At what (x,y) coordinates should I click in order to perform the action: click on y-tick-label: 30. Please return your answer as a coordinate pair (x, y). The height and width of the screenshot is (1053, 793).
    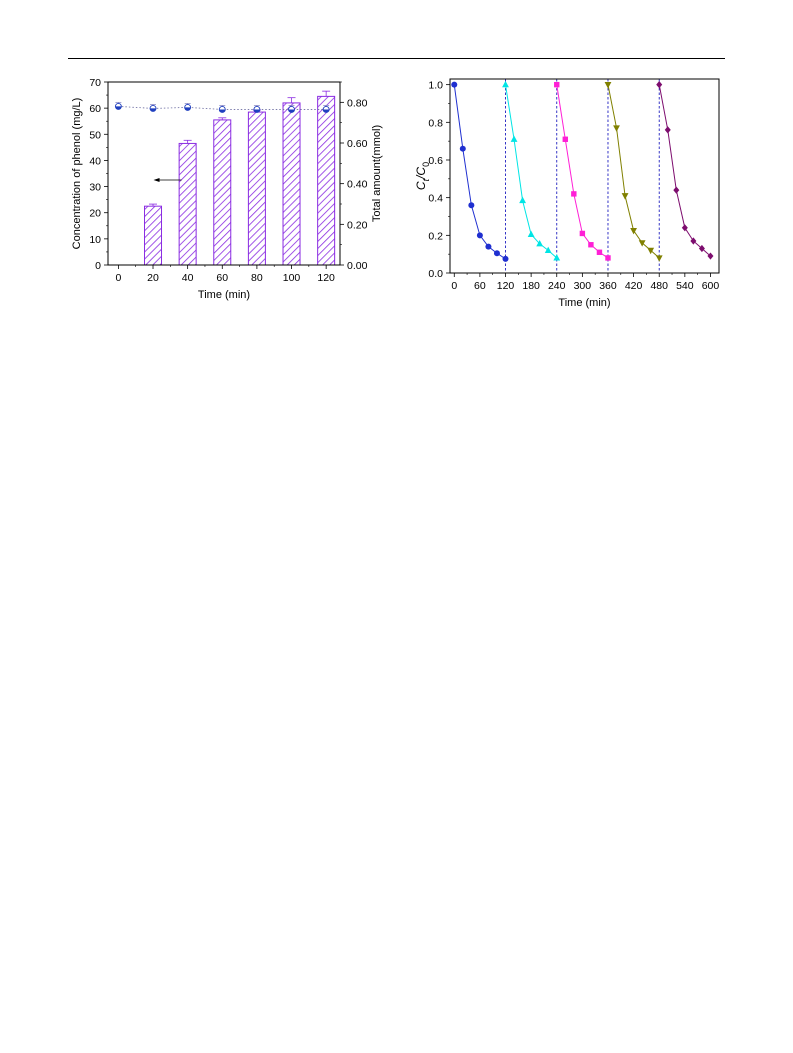
    Looking at the image, I should click on (95, 188).